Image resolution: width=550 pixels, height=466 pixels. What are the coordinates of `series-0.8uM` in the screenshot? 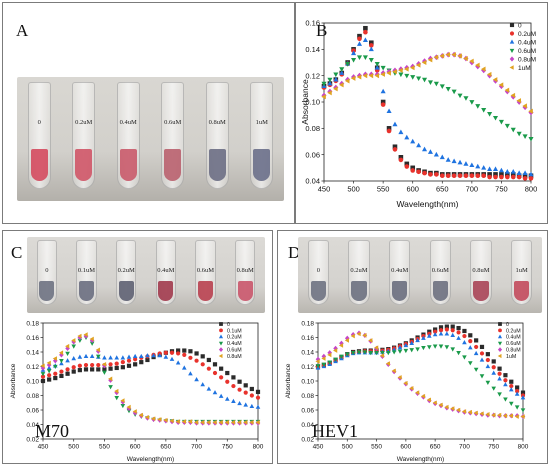 It's located at (420, 375).